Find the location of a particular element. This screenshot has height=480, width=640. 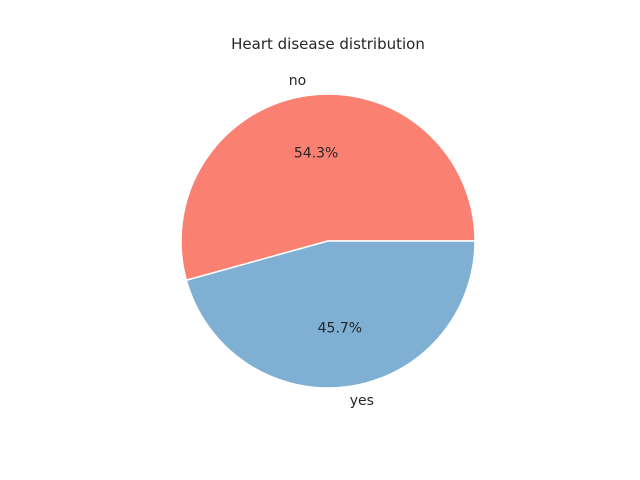

slice-percent-no: 54.3% is located at coordinates (316, 154).